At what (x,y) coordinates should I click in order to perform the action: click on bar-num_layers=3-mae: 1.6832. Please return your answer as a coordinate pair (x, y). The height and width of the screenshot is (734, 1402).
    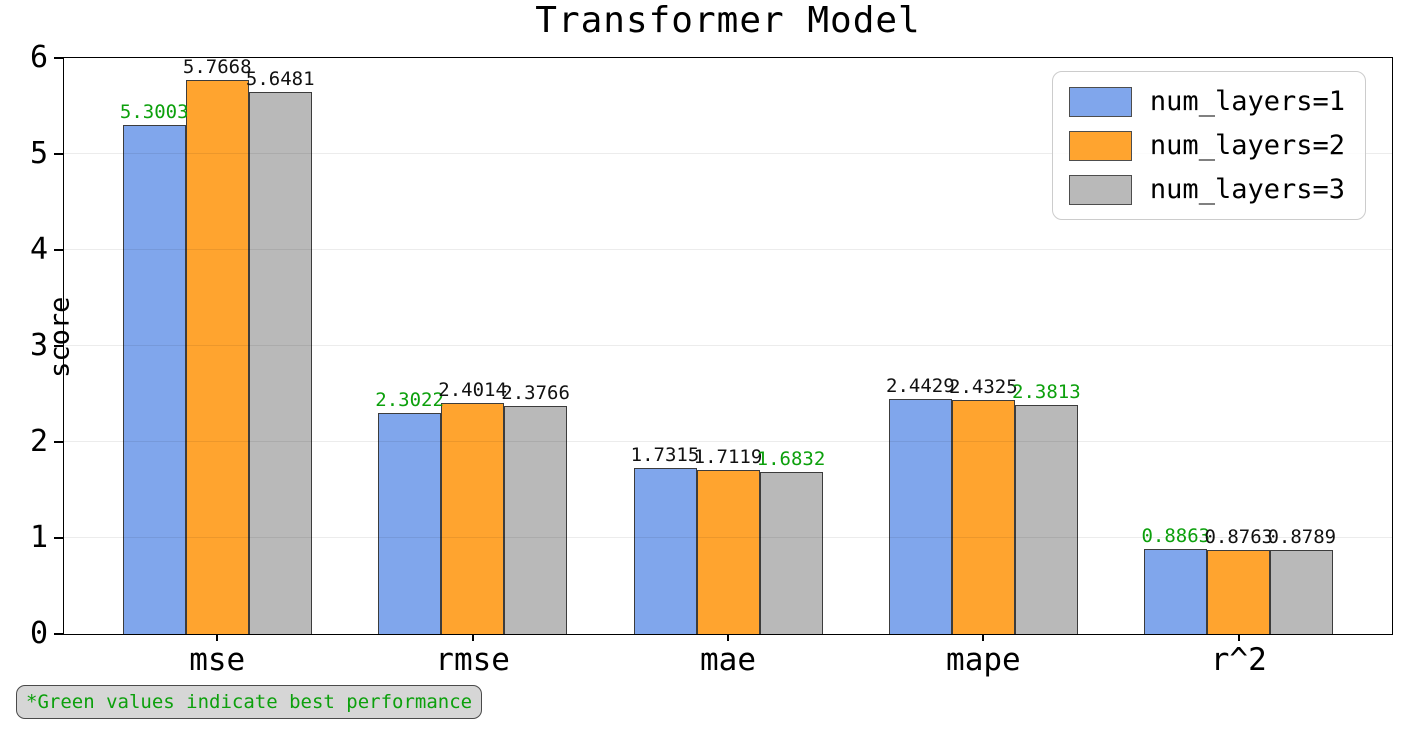
    Looking at the image, I should click on (791, 541).